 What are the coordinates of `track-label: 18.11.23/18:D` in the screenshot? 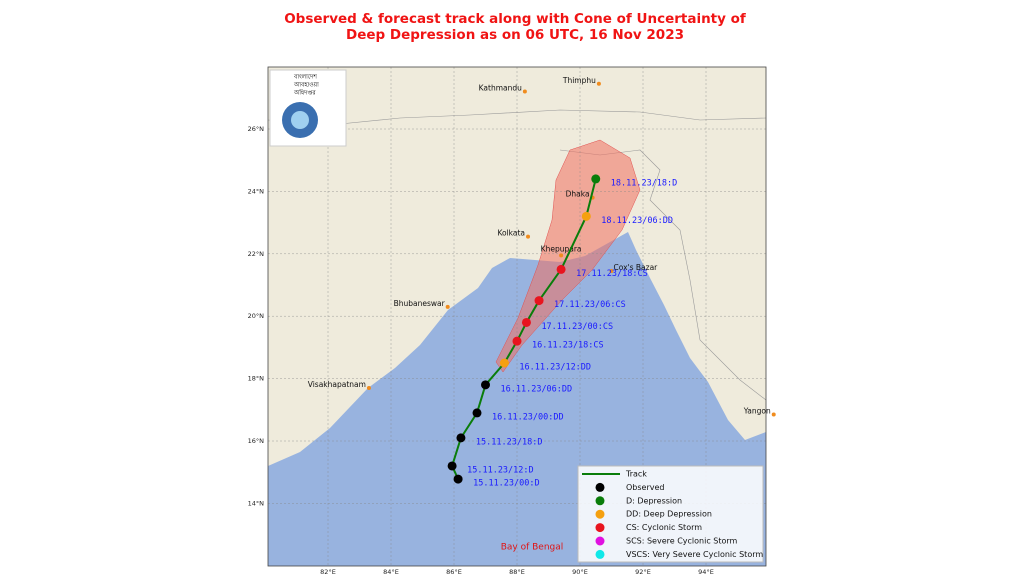 It's located at (644, 183).